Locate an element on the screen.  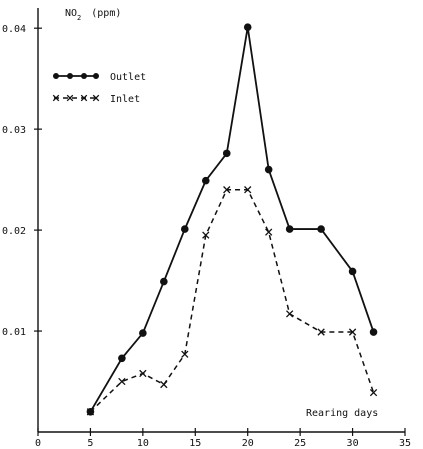
x-tick-label: 25 is located at coordinates (300, 443).